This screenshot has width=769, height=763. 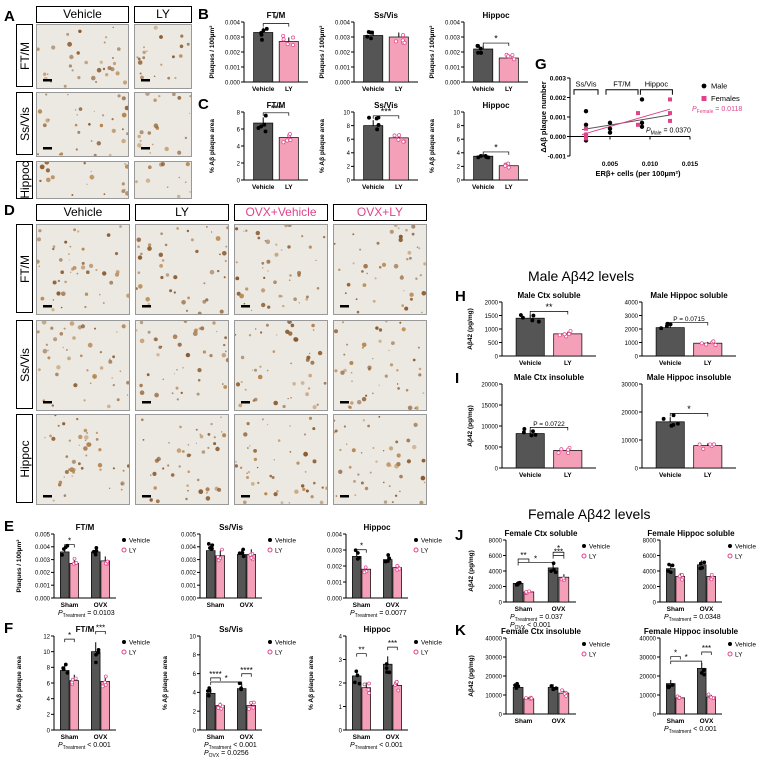 I want to click on legend-marker-vehicle, so click(x=416, y=642).